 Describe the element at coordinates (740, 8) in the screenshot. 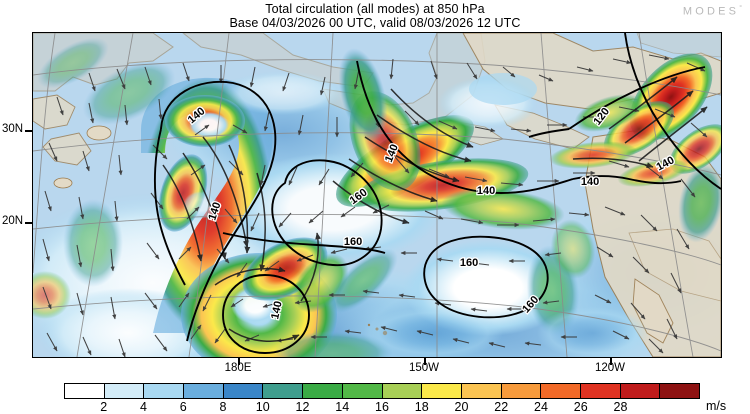

I see `brand-mark: °` at that location.